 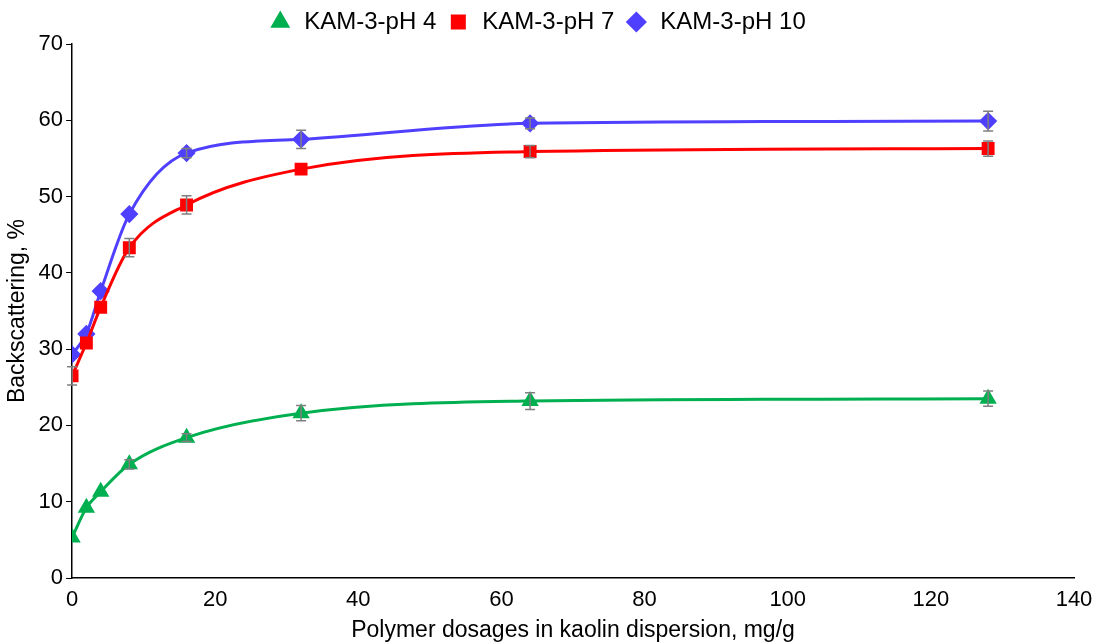 What do you see at coordinates (788, 599) in the screenshot?
I see `x-tick-label: 100` at bounding box center [788, 599].